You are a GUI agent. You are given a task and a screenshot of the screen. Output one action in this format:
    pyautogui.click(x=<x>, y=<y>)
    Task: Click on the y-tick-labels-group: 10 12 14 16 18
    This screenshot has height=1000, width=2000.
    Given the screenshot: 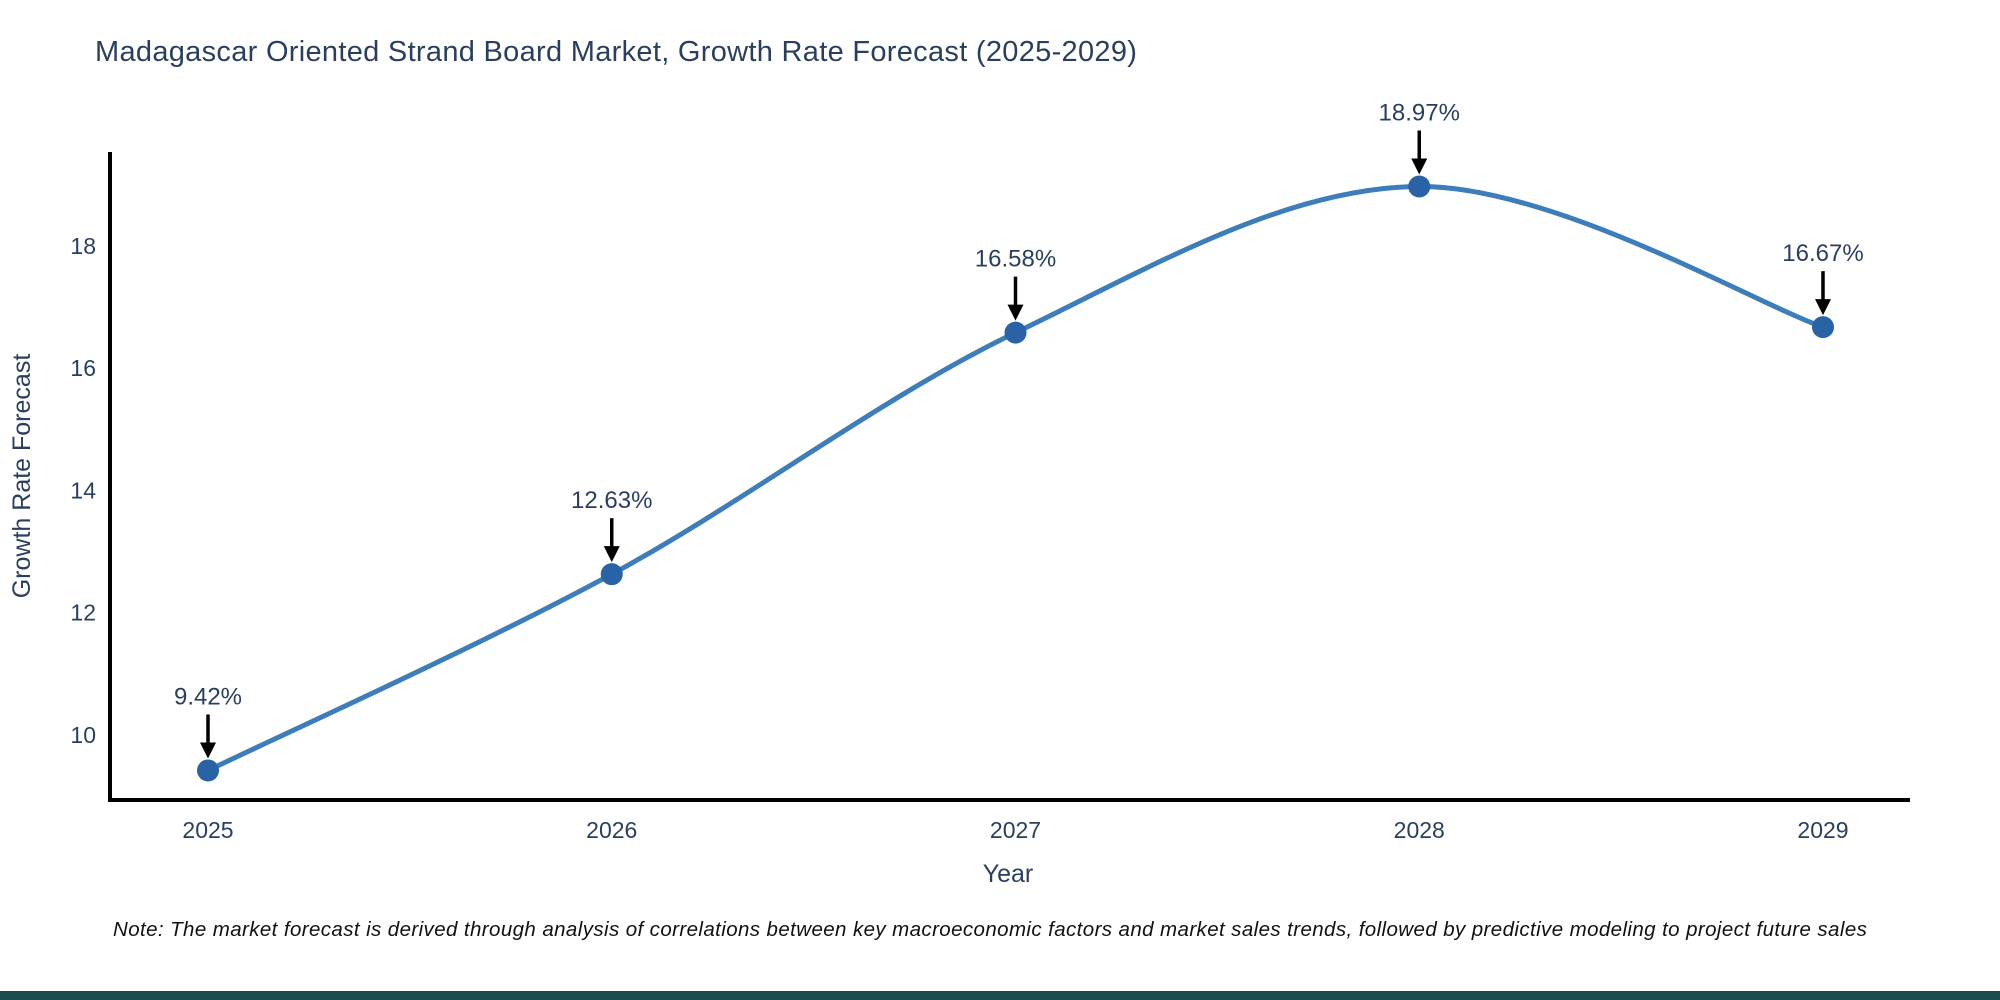 What is the action you would take?
    pyautogui.click(x=83, y=490)
    